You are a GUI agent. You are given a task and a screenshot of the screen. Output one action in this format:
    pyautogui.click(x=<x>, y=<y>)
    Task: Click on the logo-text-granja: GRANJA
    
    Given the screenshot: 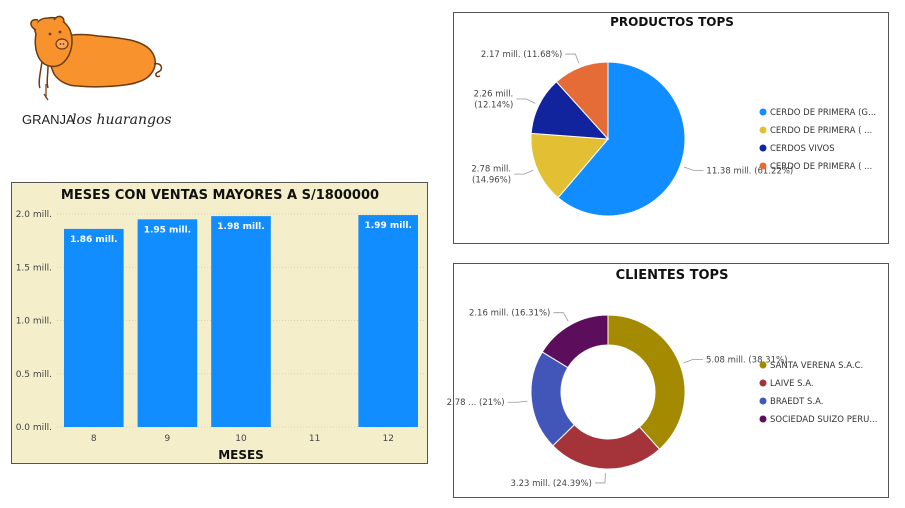 What is the action you would take?
    pyautogui.click(x=48, y=119)
    